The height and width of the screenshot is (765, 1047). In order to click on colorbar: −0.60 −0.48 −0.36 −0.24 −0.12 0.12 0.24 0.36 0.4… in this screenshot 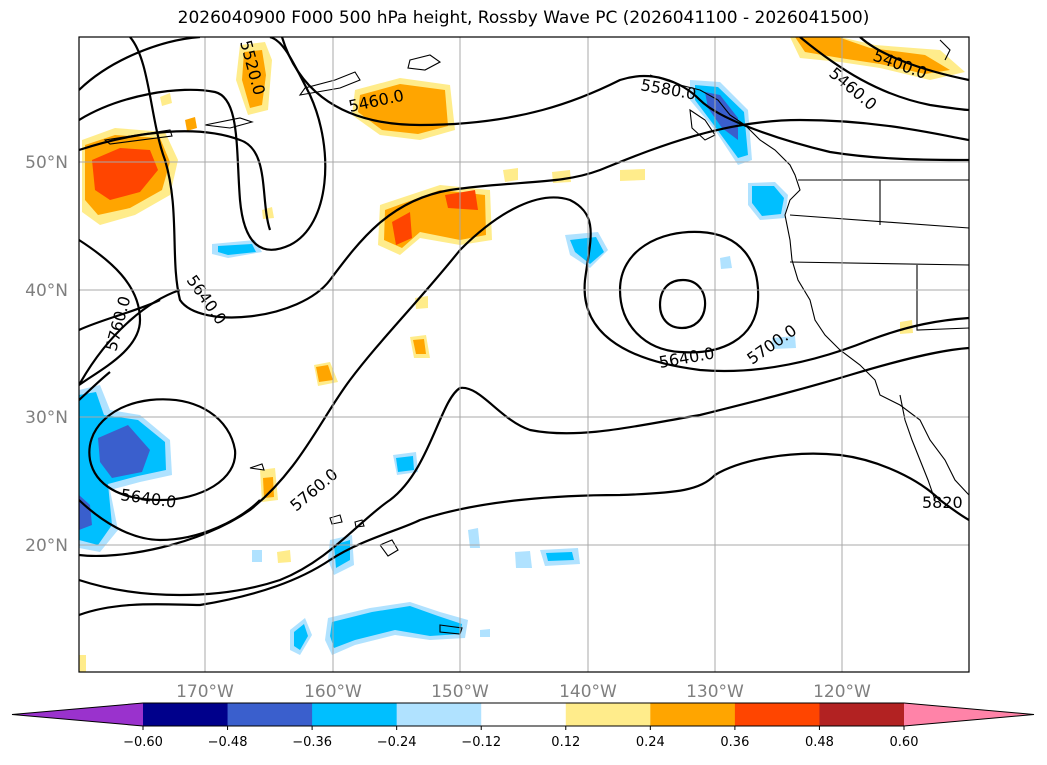, I will do `click(523, 726)`.